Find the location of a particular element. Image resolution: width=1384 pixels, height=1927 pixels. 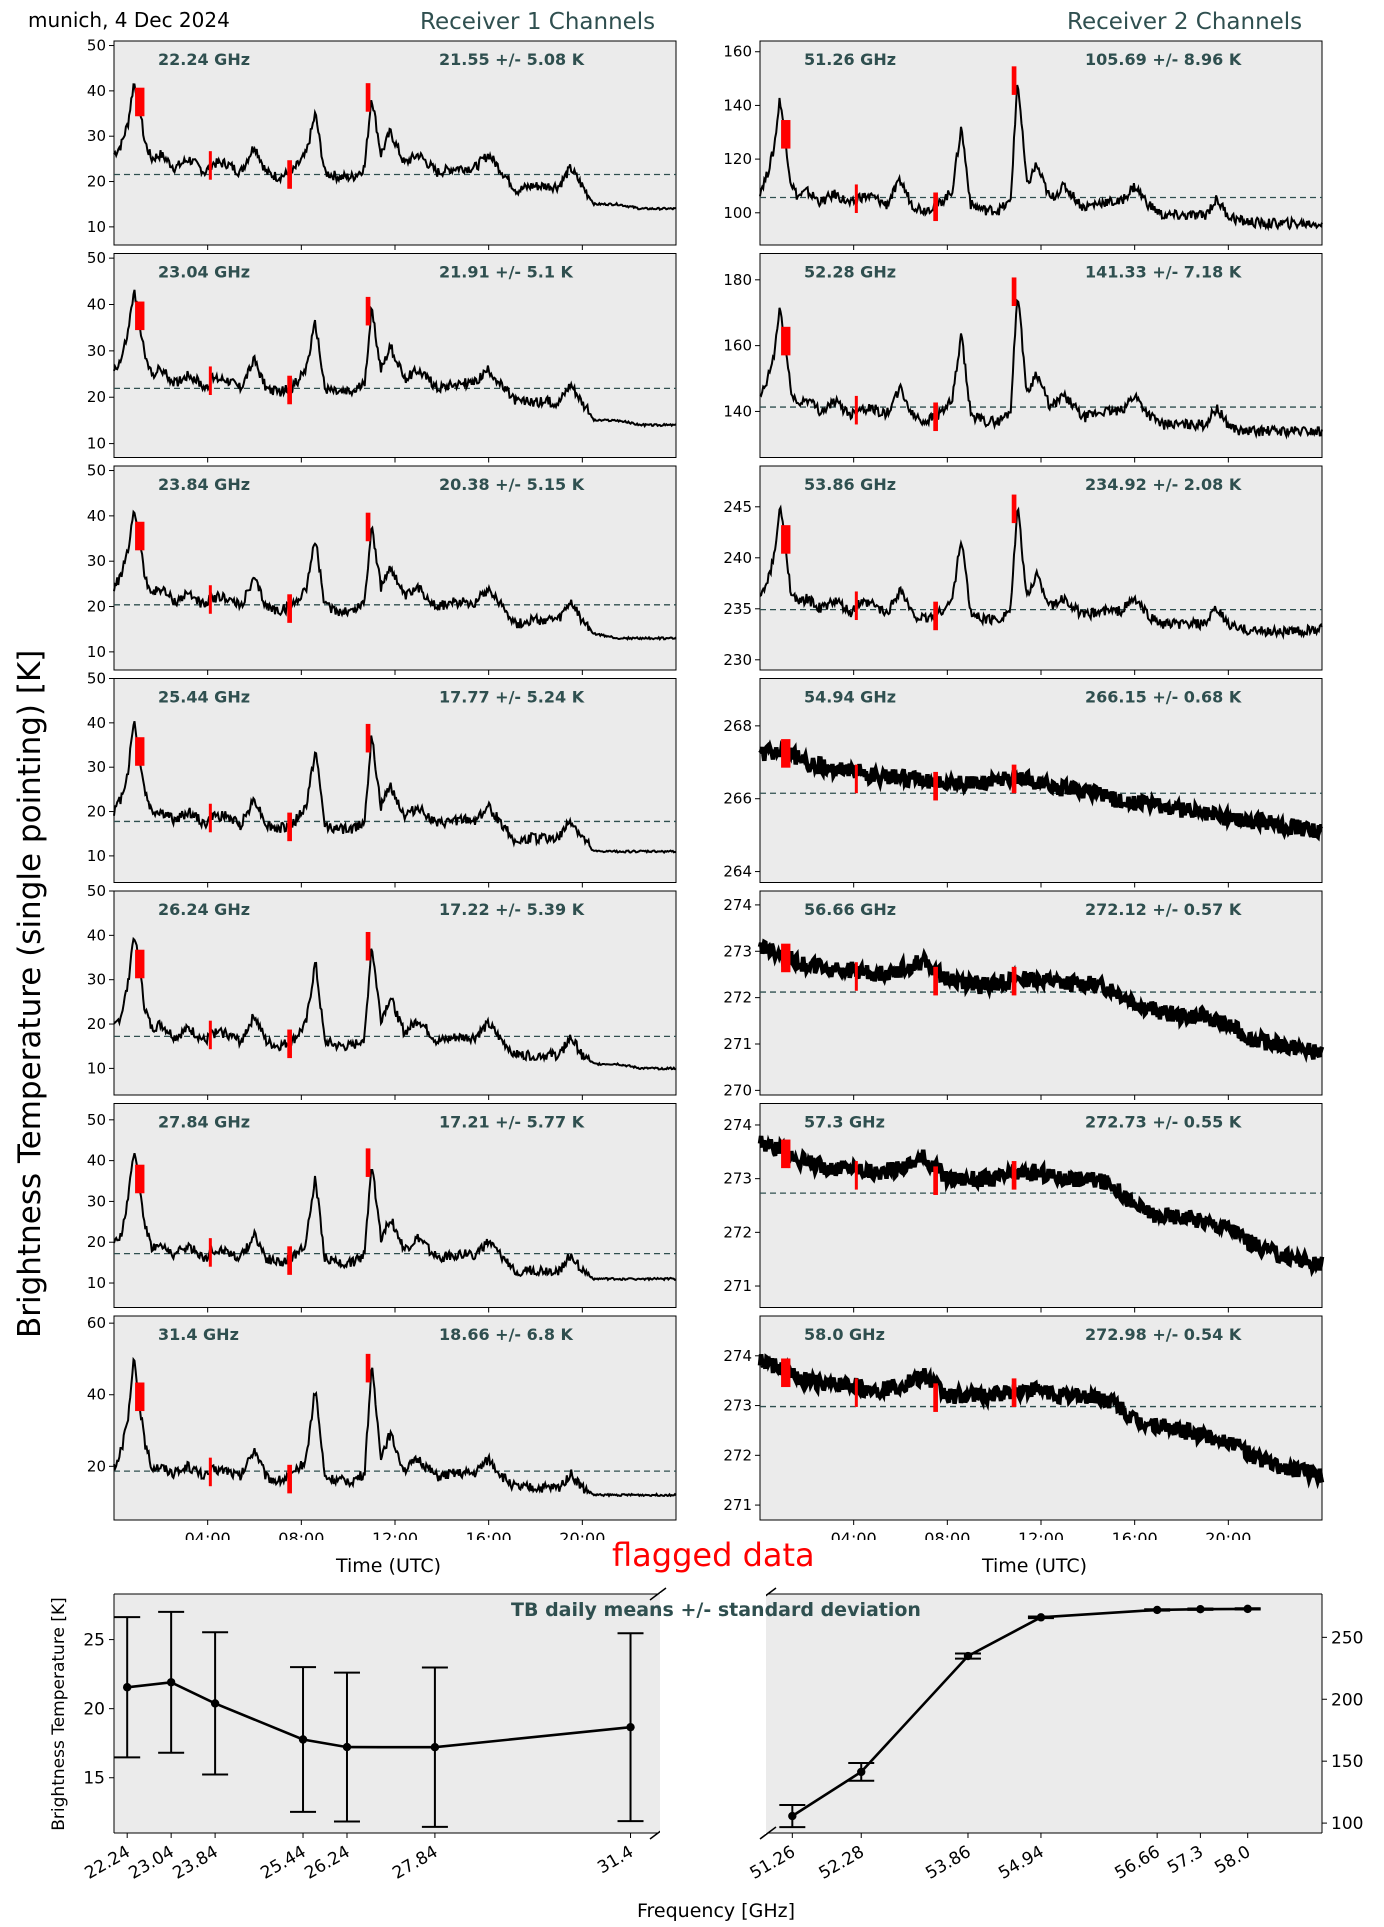

y-tick-label: 160 is located at coordinates (737, 346).